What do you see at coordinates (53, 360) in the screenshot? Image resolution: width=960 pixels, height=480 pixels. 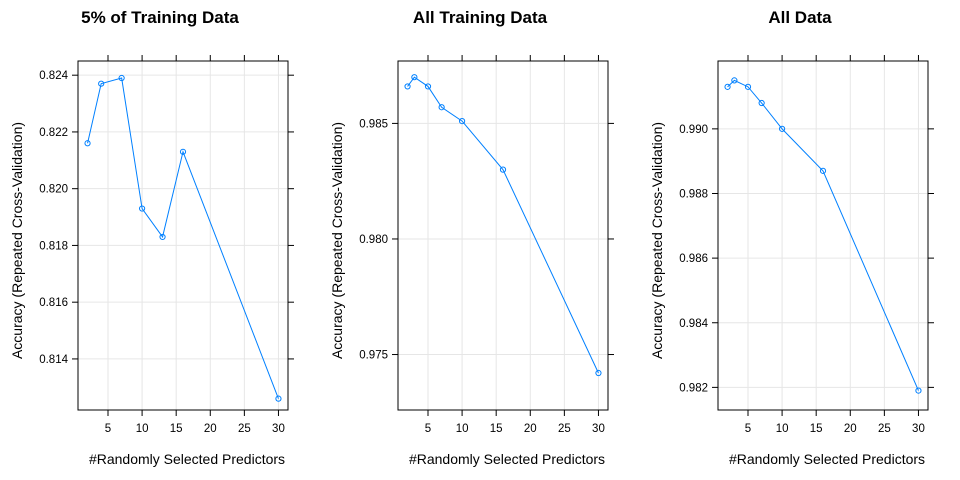 I see `y-tick-label: 0.814` at bounding box center [53, 360].